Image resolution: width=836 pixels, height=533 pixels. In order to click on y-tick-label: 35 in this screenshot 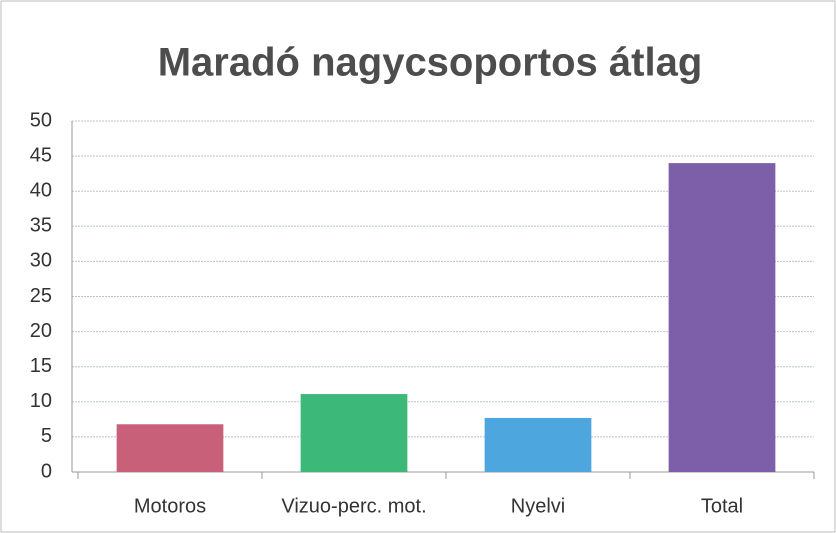, I will do `click(41, 226)`.